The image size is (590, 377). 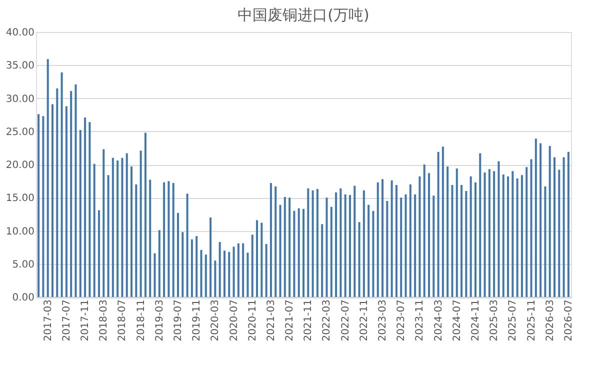 I want to click on y-tick-label: 40.00, so click(x=20, y=33).